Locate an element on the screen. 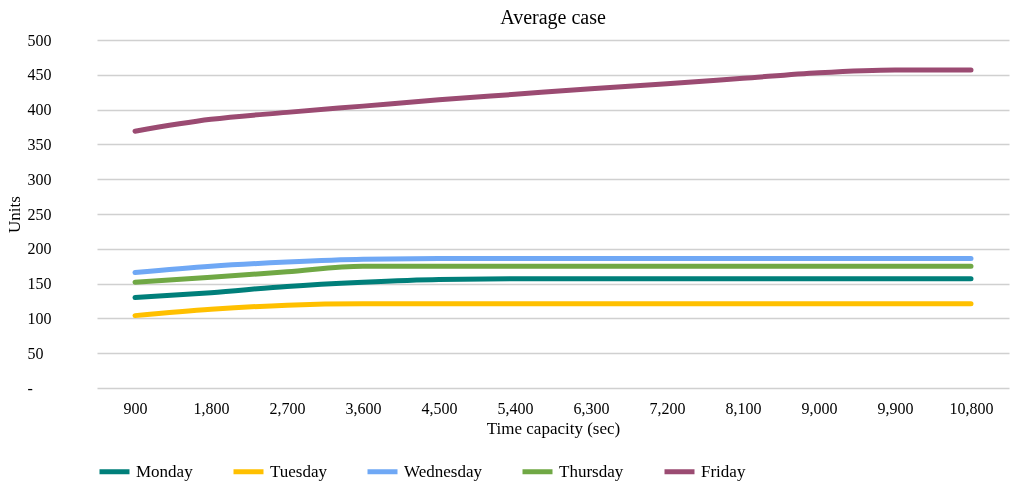 Image resolution: width=1019 pixels, height=490 pixels. legend-label: Wednesday is located at coordinates (443, 471).